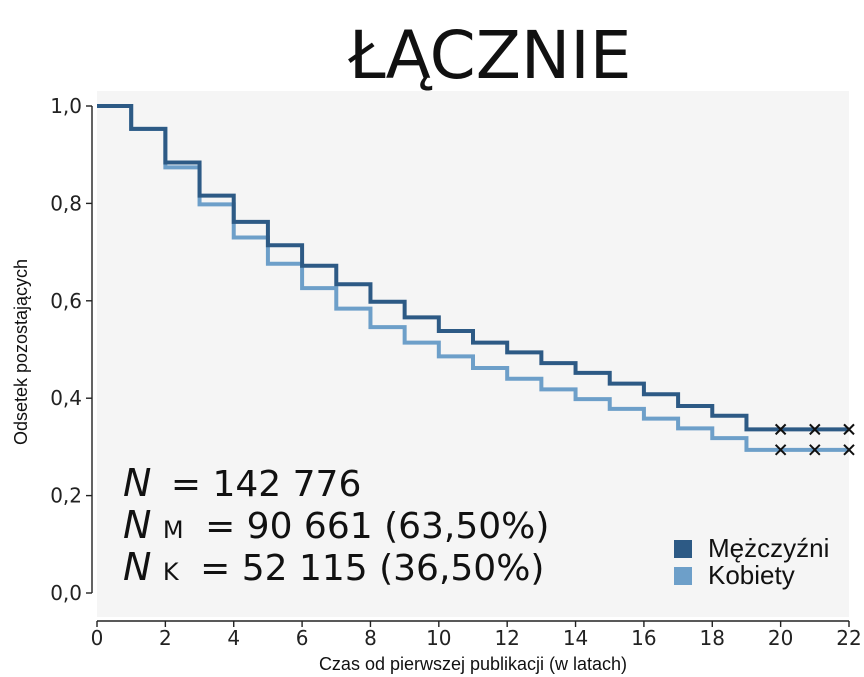 This screenshot has width=864, height=677. Describe the element at coordinates (165, 638) in the screenshot. I see `x-tick-label: 2` at that location.